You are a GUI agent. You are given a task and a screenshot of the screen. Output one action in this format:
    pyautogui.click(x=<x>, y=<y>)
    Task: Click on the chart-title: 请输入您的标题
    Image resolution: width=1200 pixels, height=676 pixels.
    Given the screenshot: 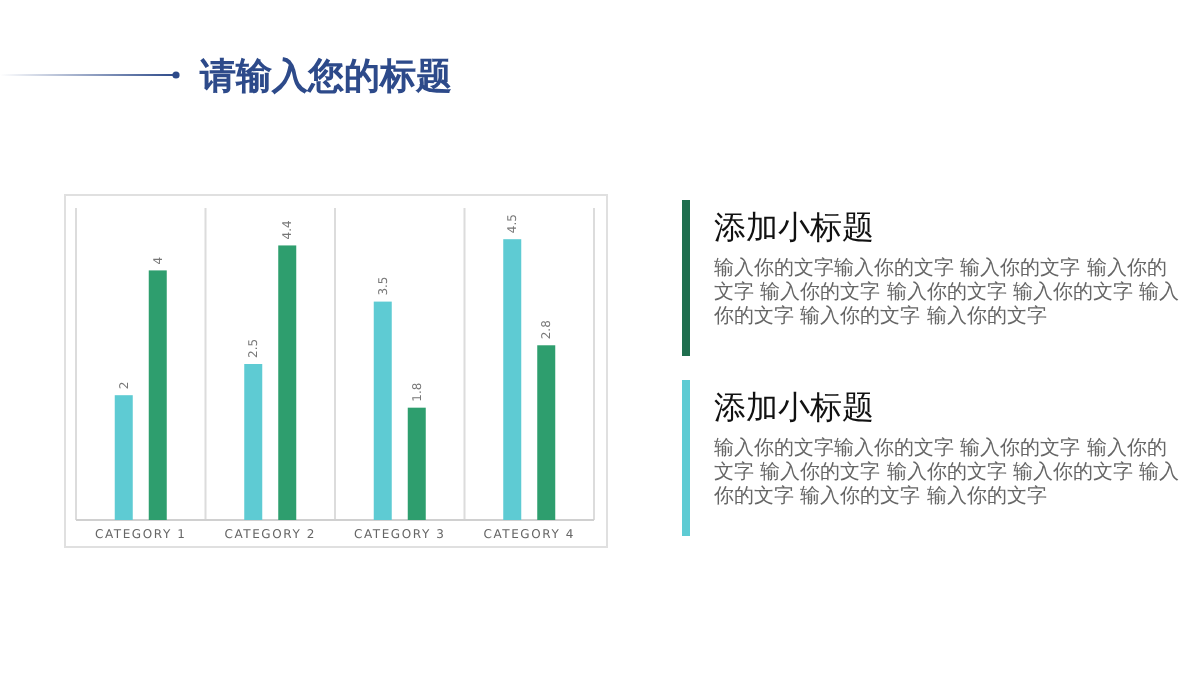 What is the action you would take?
    pyautogui.click(x=326, y=77)
    